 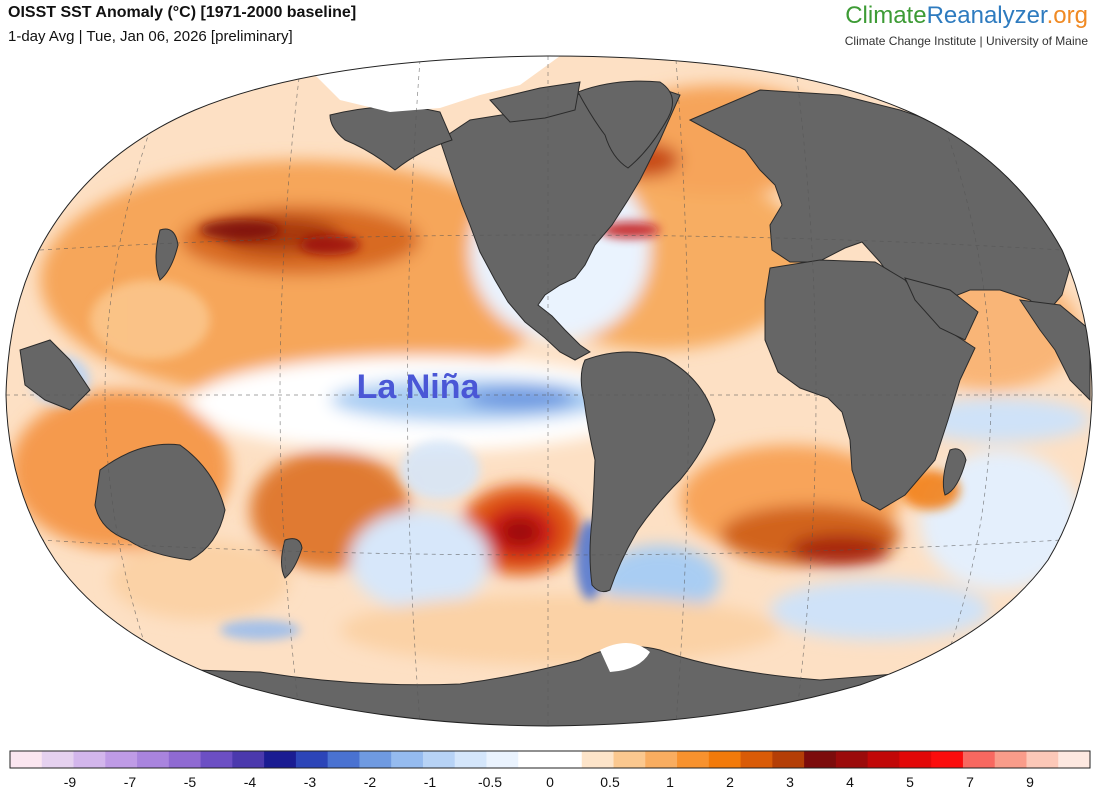 What do you see at coordinates (550, 770) in the screenshot?
I see `colorbar: -9 -7 -5 -4 -3 -2 -1 -0.5 0 0.5 1 2 3 4 5 7 9` at bounding box center [550, 770].